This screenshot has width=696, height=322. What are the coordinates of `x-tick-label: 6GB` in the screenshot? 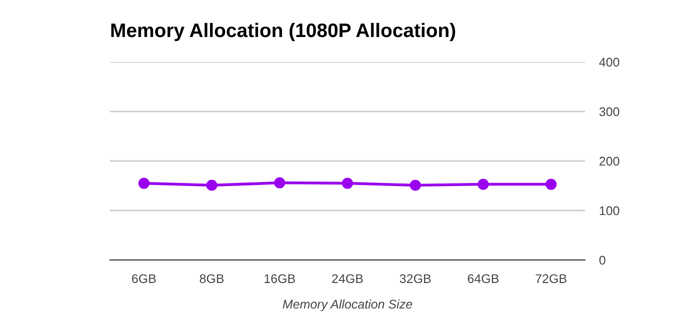 It's located at (144, 279).